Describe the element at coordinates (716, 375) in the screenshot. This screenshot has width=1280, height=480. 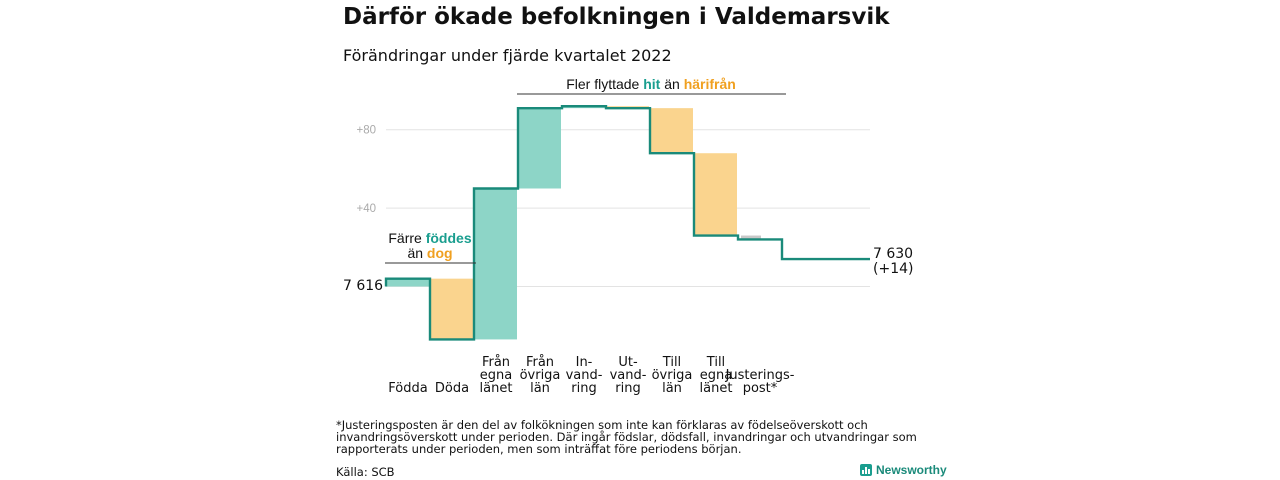
I see `category-label: Till egna länet` at that location.